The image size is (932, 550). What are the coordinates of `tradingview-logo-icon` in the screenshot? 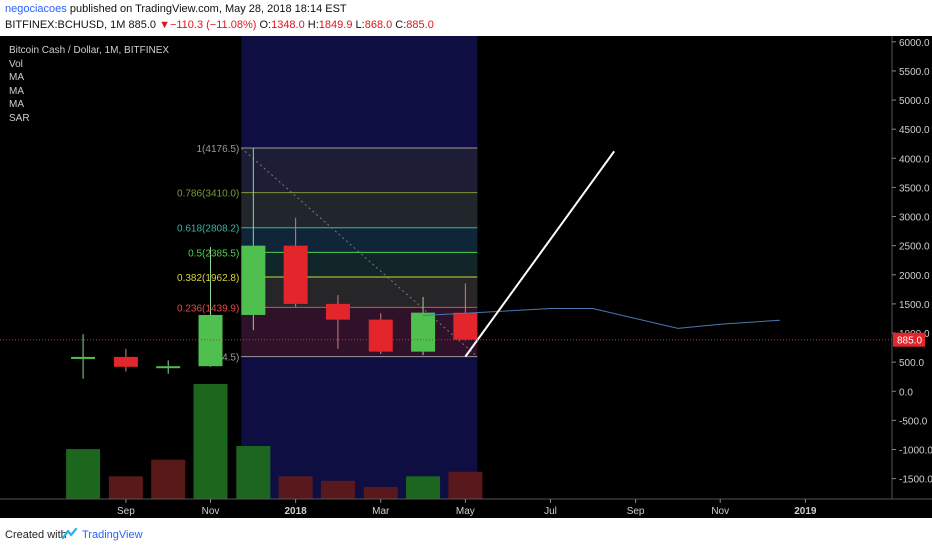 It's located at (69, 535).